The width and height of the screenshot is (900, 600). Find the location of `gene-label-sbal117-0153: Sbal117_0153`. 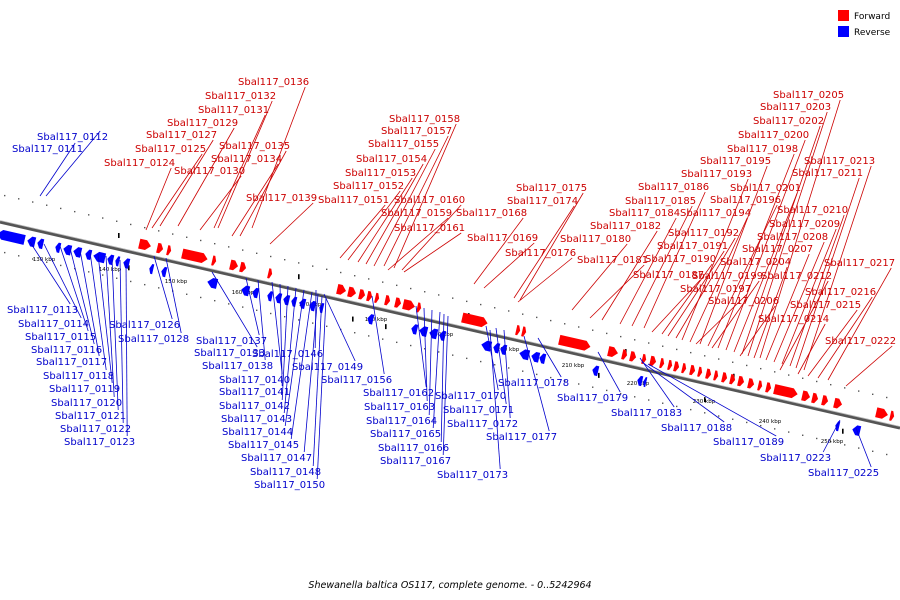

gene-label-sbal117-0153: Sbal117_0153 is located at coordinates (380, 173).